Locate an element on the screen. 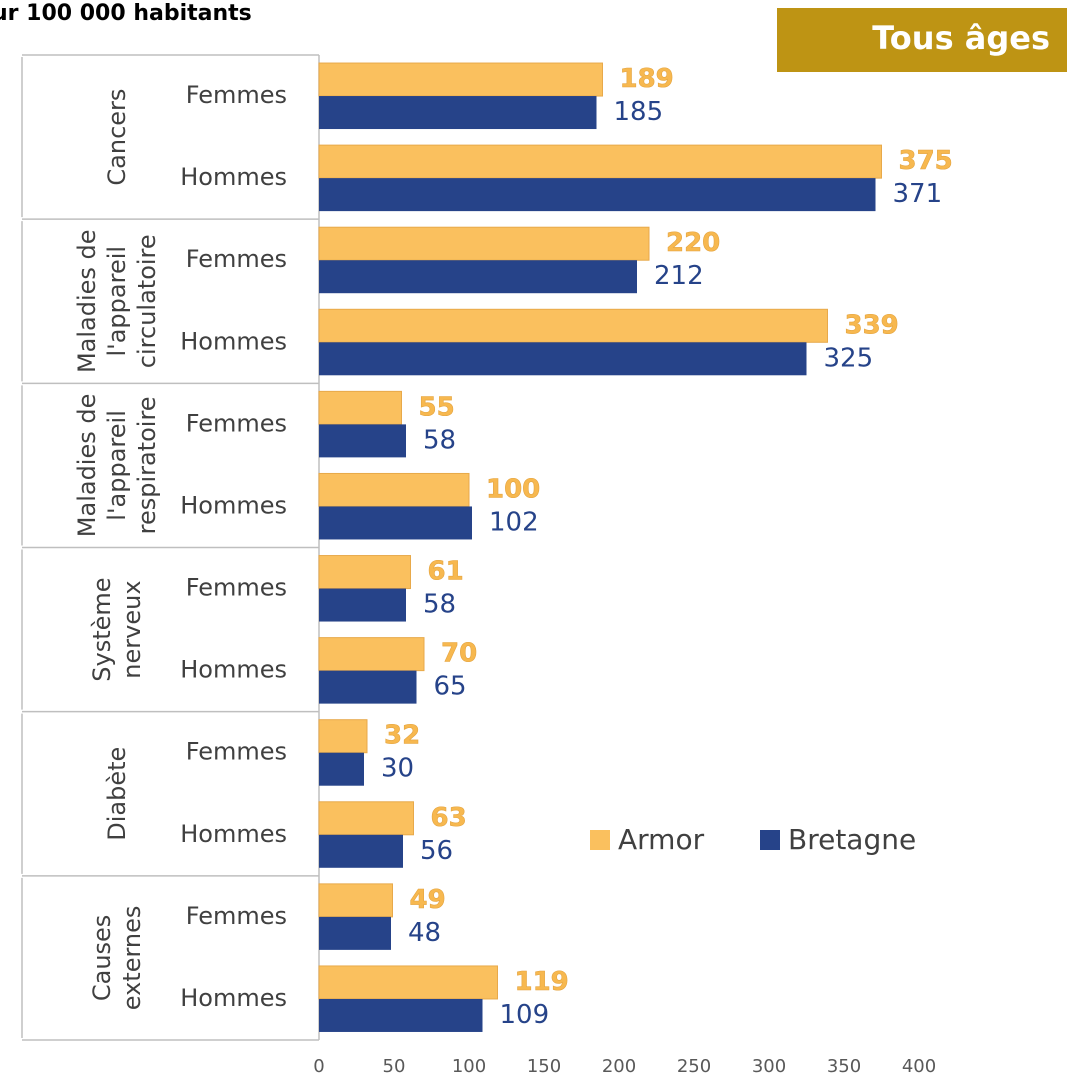  data-label: 325 is located at coordinates (849, 358).